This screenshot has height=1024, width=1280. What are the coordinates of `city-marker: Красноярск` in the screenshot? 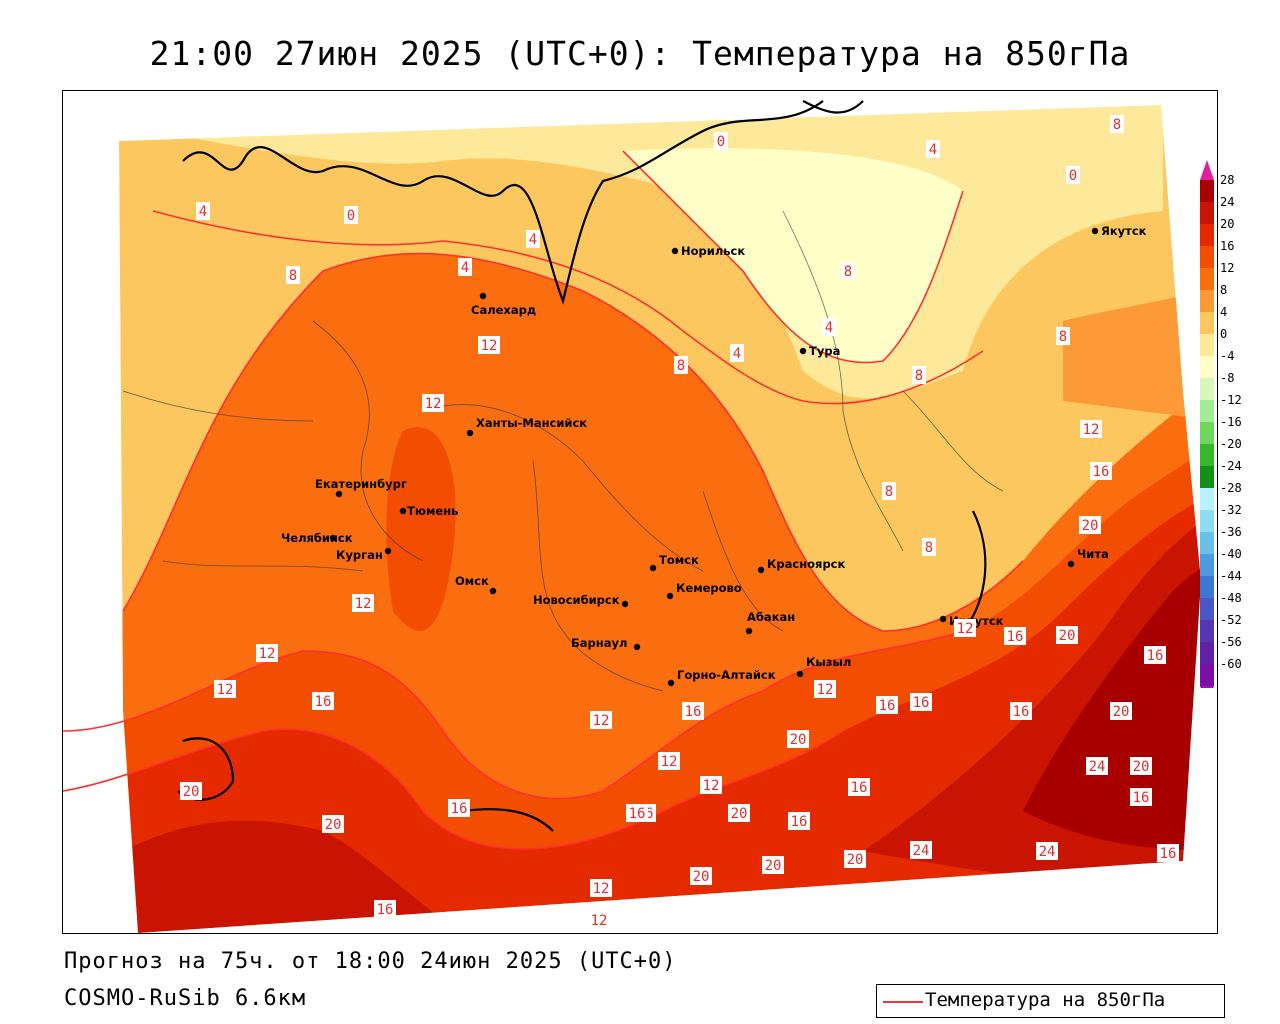 It's located at (801, 565).